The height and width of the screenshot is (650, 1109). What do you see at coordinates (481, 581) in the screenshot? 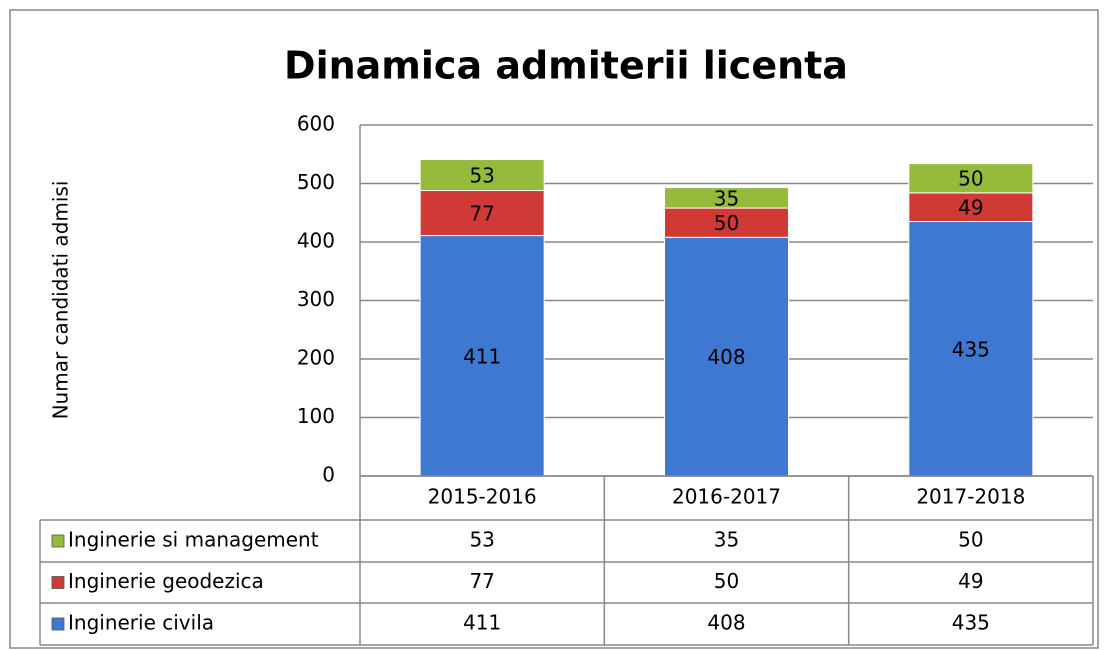
I see `table-cell: 77` at bounding box center [481, 581].